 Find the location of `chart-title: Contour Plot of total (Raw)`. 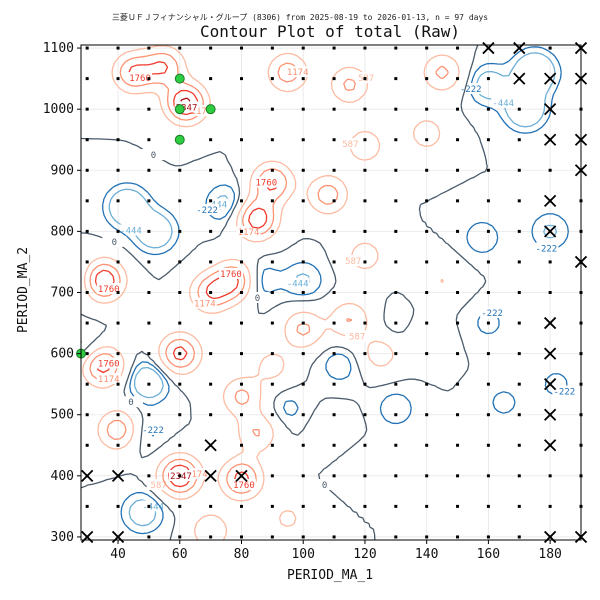

chart-title: Contour Plot of total (Raw) is located at coordinates (330, 31).